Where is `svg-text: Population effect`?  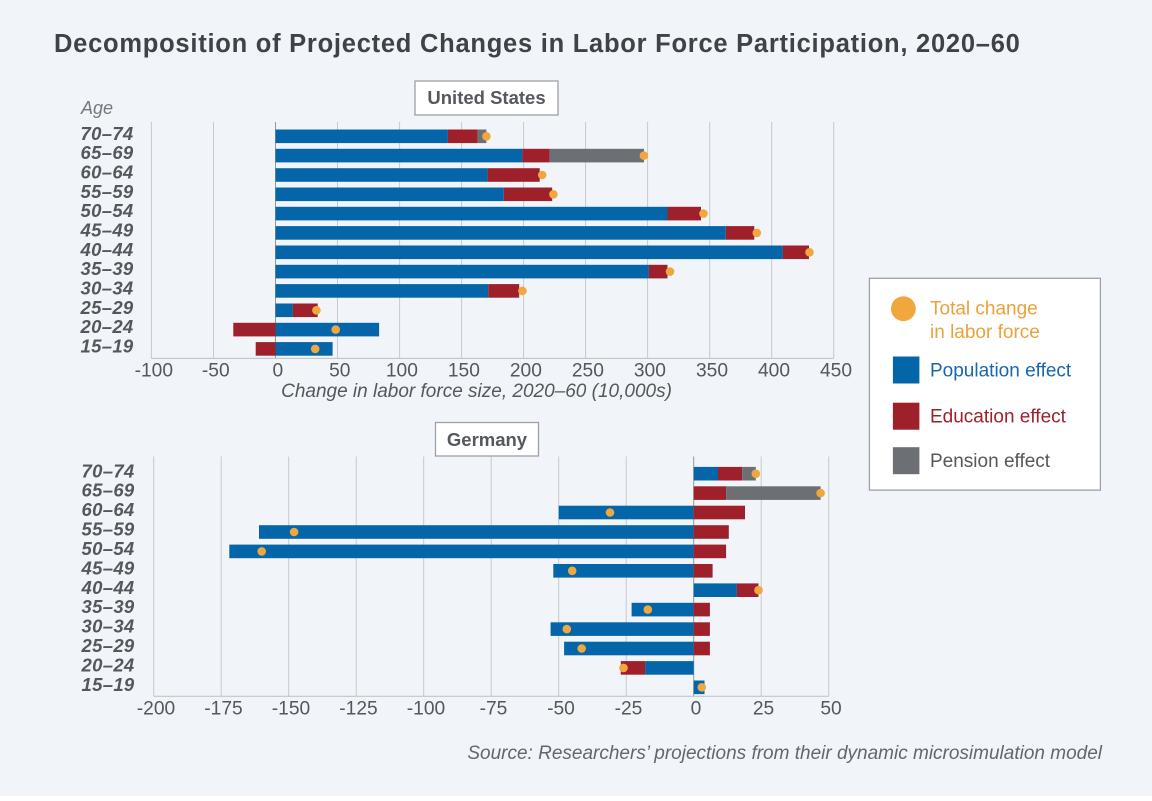 svg-text: Population effect is located at coordinates (1001, 371).